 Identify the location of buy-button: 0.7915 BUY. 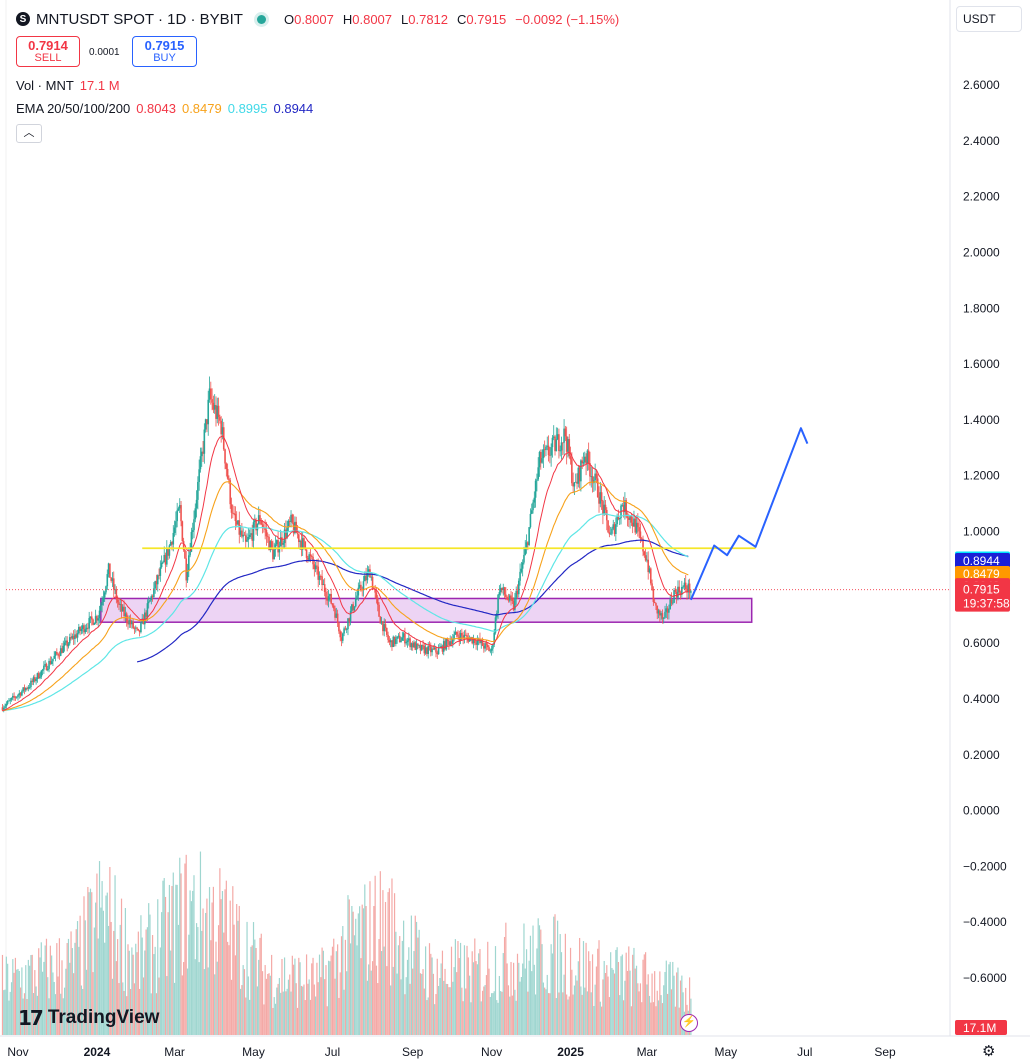
(164, 51).